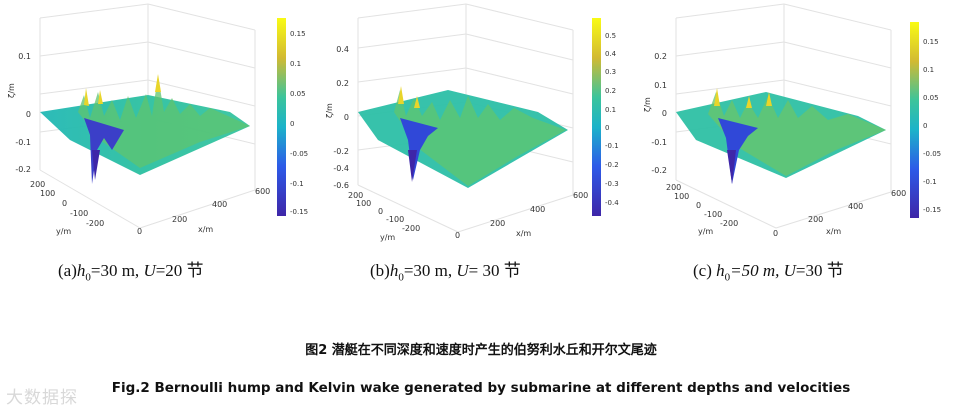 The height and width of the screenshot is (413, 962). Describe the element at coordinates (67, 270) in the screenshot. I see `caption-label: (a)` at that location.